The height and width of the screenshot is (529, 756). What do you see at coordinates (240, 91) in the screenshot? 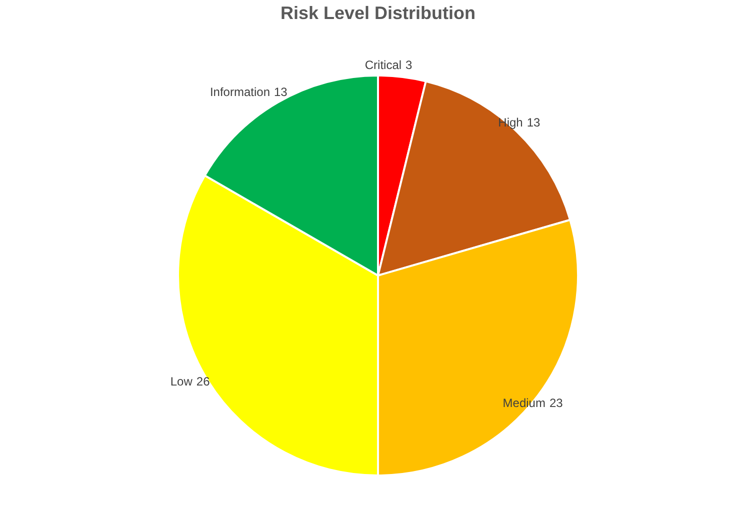
I see `slice-label: Information` at bounding box center [240, 91].